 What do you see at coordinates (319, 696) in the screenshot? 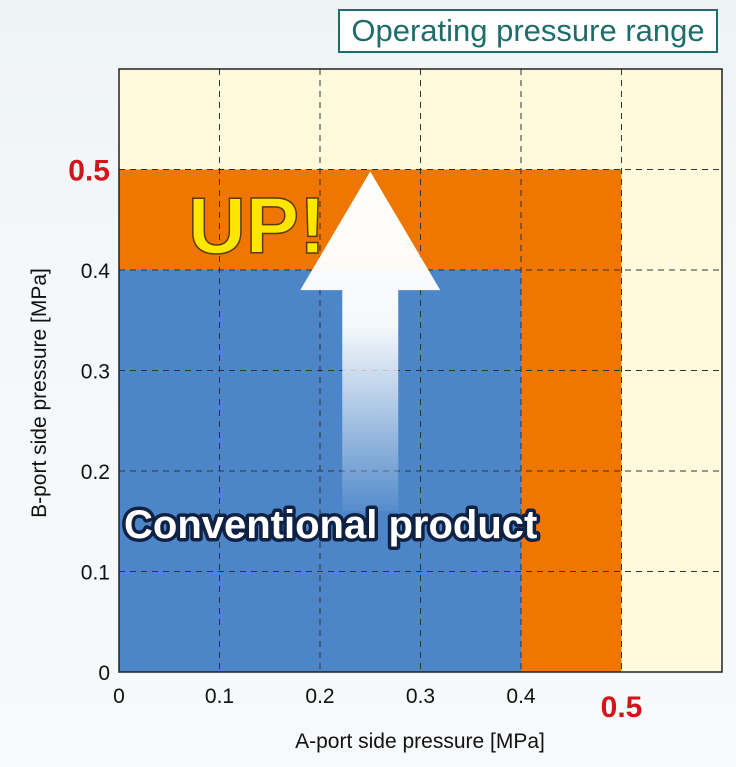
I see `x-tick-label: 0.2` at bounding box center [319, 696].